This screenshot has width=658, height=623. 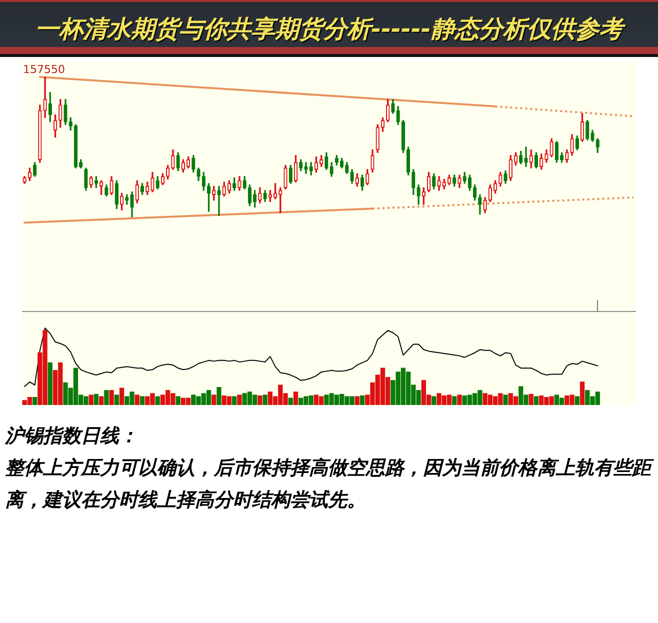 What do you see at coordinates (44, 69) in the screenshot?
I see `annotation: 157550` at bounding box center [44, 69].